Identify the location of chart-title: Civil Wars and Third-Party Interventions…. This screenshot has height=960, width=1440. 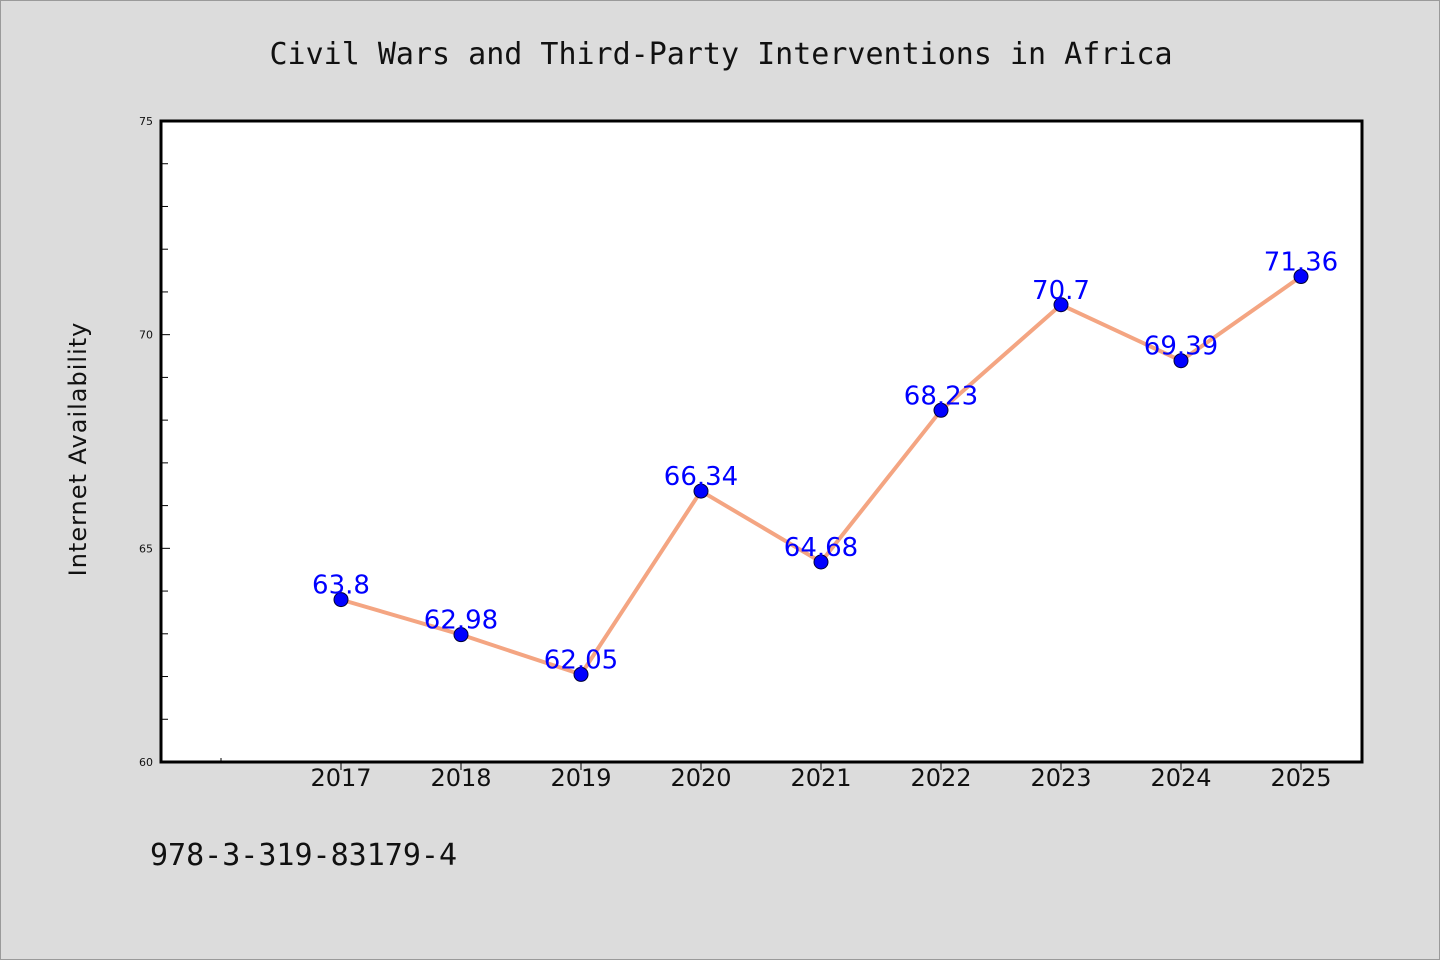
(720, 54).